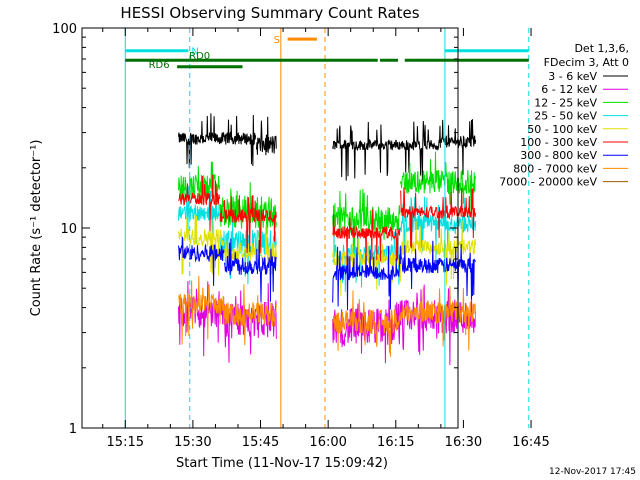 This screenshot has width=640, height=480. Describe the element at coordinates (64, 29) in the screenshot. I see `y-tick-label-2: 100` at that location.